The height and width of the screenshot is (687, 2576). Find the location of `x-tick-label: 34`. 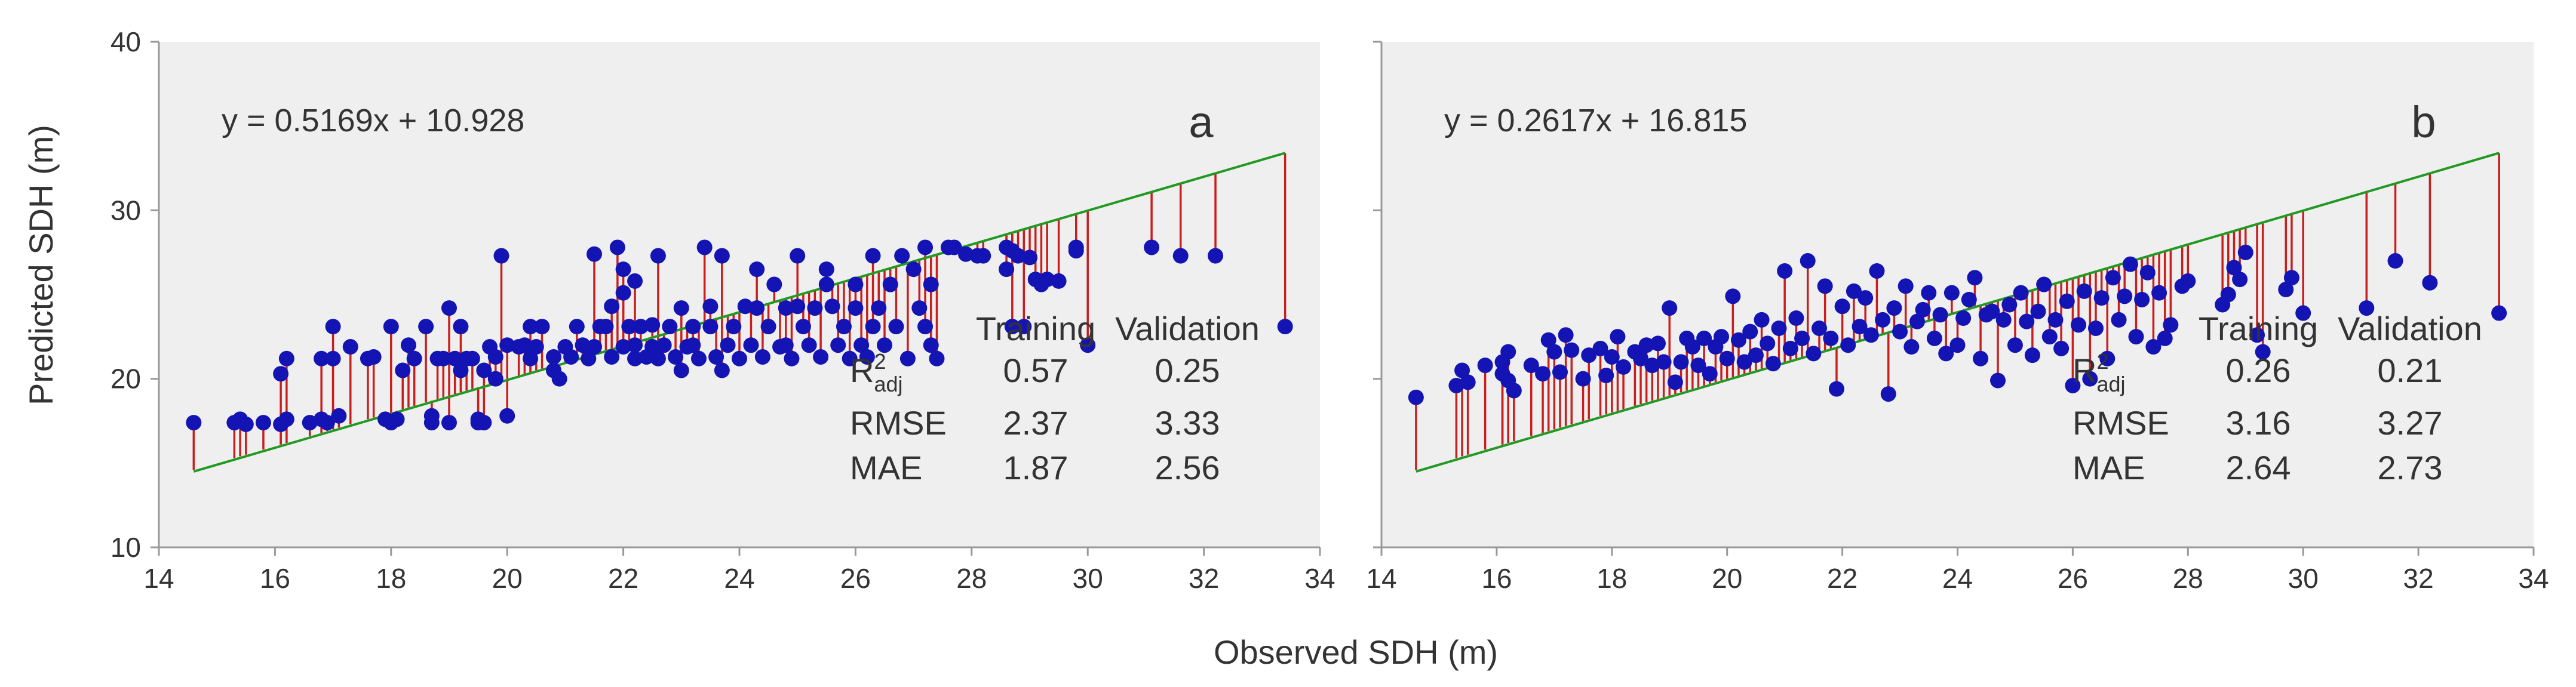

x-tick-label: 34 is located at coordinates (2533, 578).